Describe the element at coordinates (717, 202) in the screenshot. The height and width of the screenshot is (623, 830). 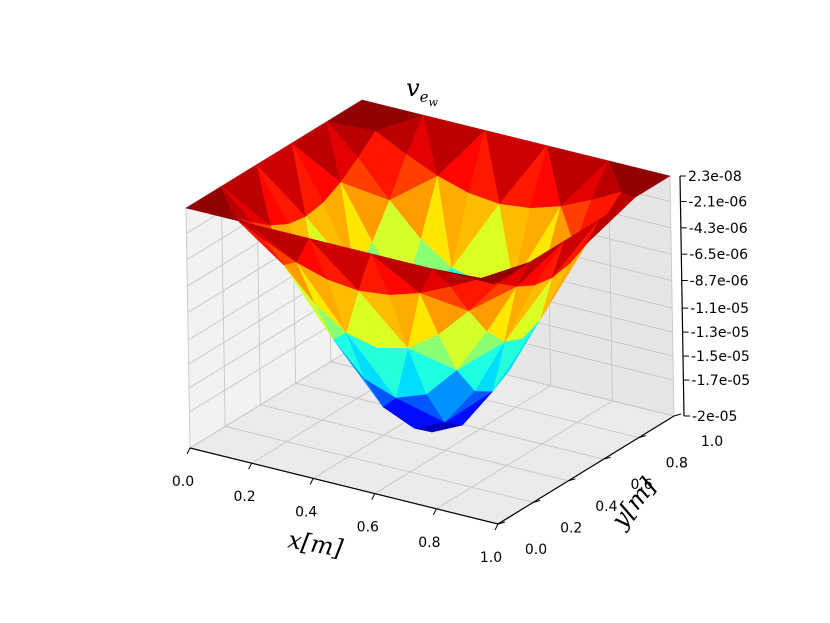
I see `z-tick-label: -2.1e-06` at that location.